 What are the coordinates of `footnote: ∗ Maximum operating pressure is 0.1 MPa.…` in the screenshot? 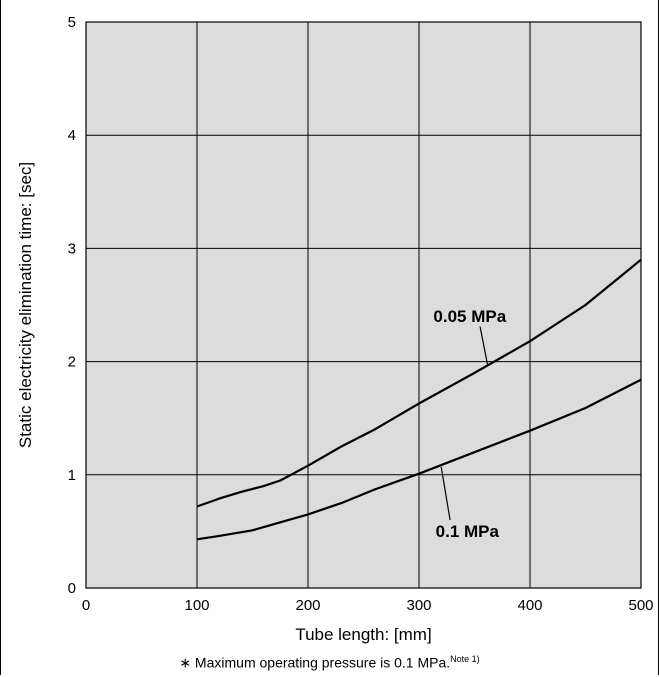 It's located at (329, 663).